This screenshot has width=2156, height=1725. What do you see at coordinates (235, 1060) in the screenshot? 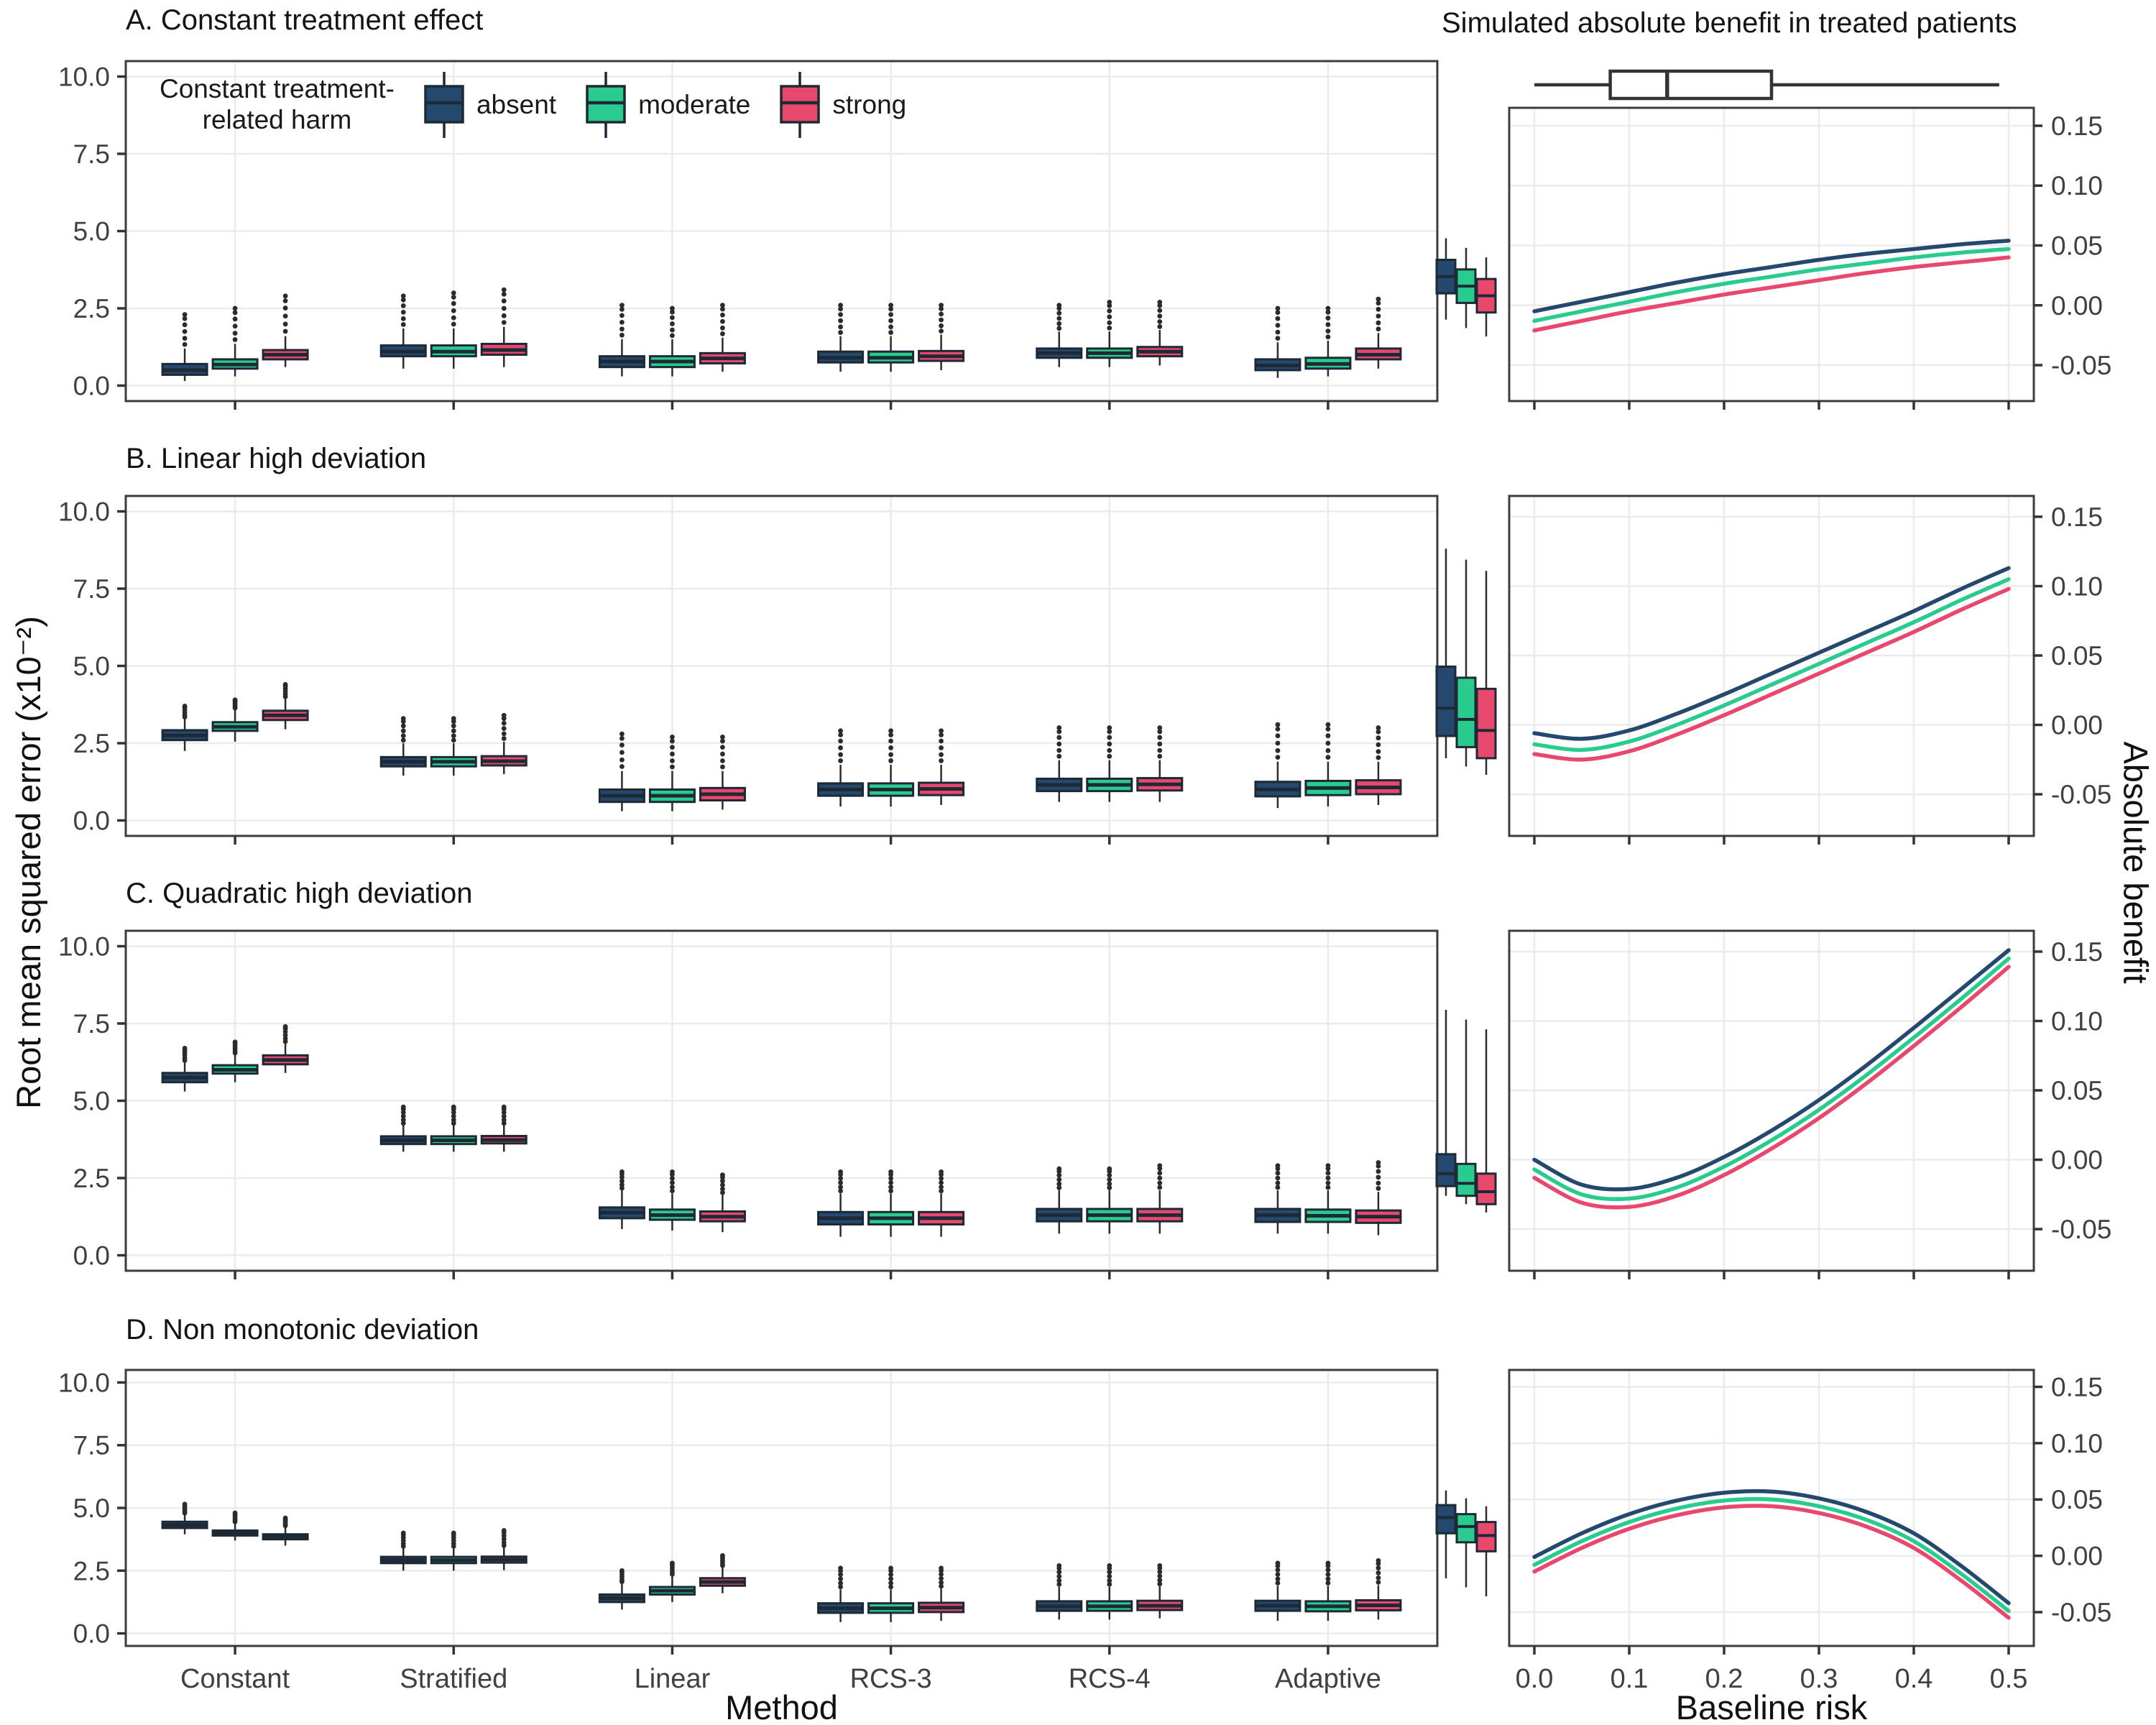
I see `rmse-box-Constant-moderate` at bounding box center [235, 1060].